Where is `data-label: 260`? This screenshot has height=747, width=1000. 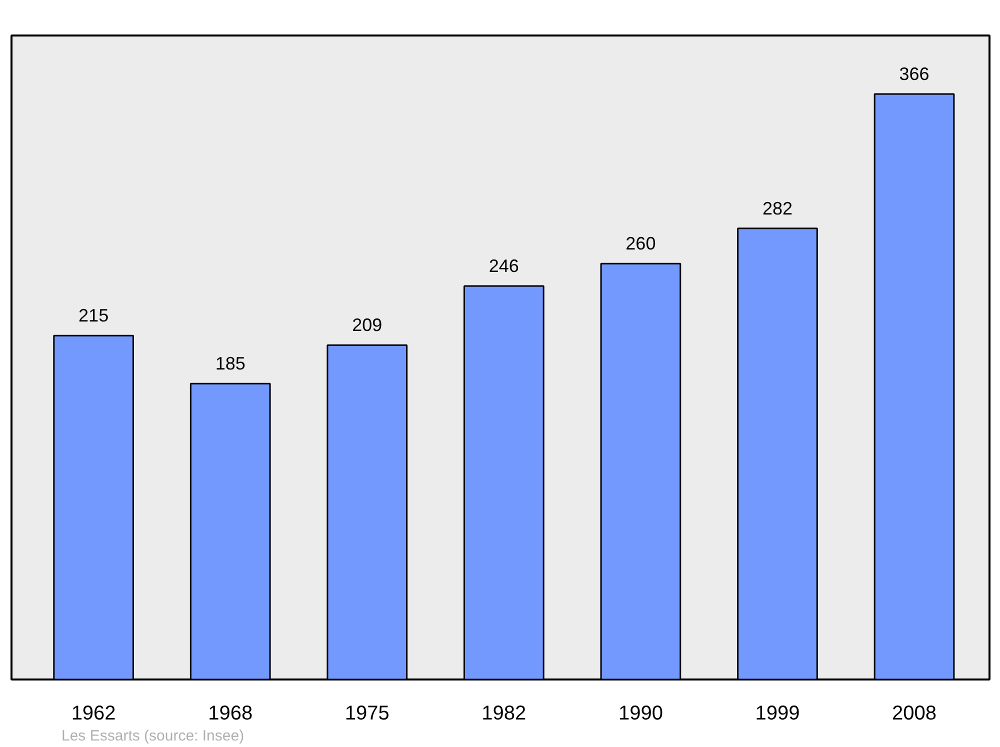 data-label: 260 is located at coordinates (641, 244).